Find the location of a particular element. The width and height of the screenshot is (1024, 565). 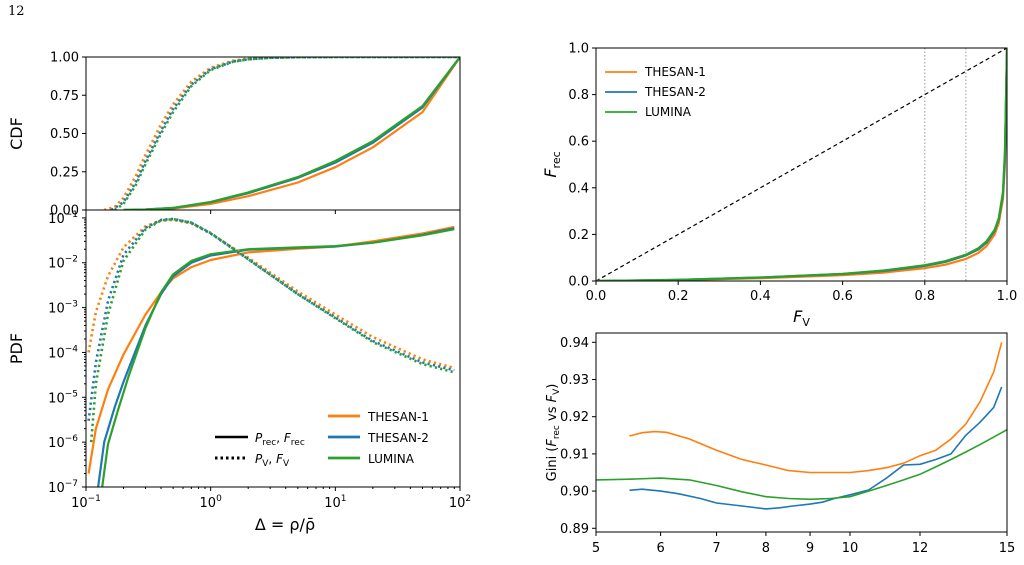

cdf-lumina-solid-line is located at coordinates (291, 133).